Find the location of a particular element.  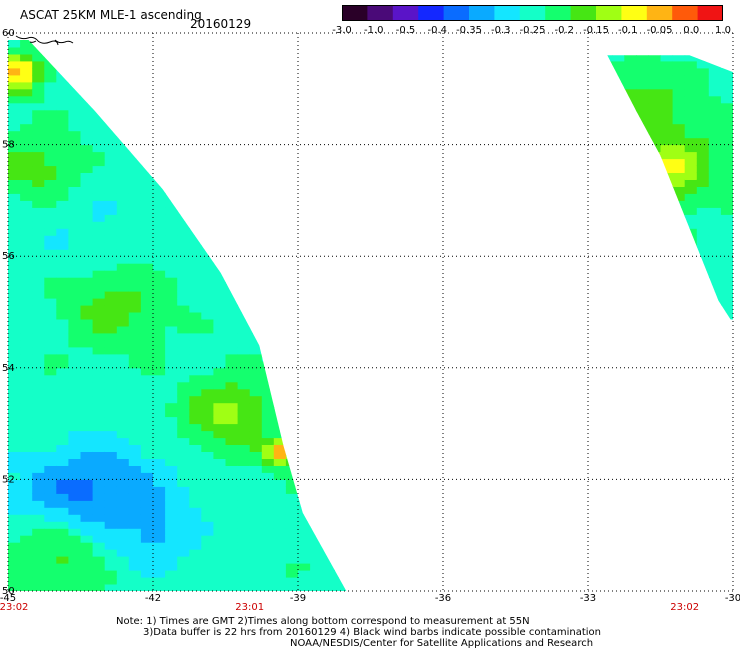

colorbar-label: -0.35 is located at coordinates (469, 30).